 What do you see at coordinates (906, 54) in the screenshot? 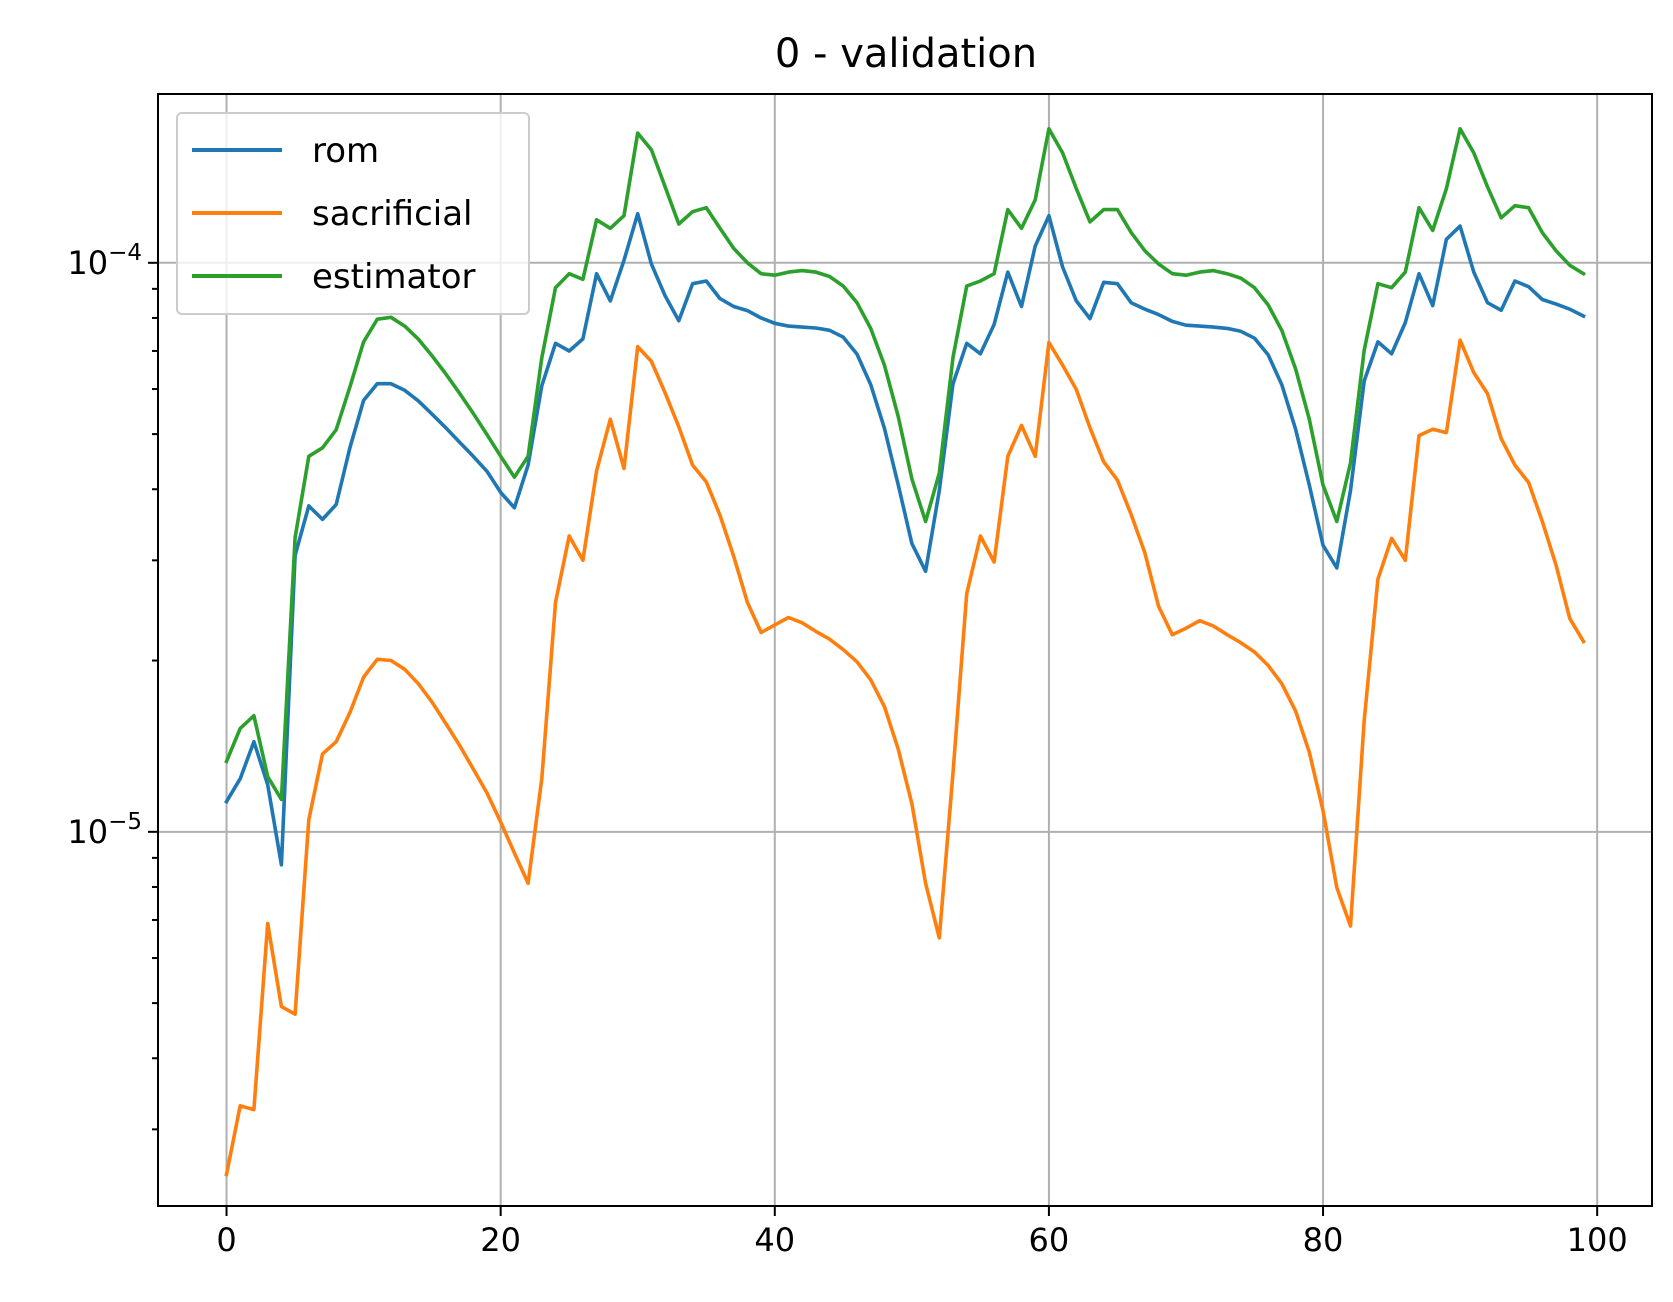
I see `chart-title: 0 - validation` at bounding box center [906, 54].